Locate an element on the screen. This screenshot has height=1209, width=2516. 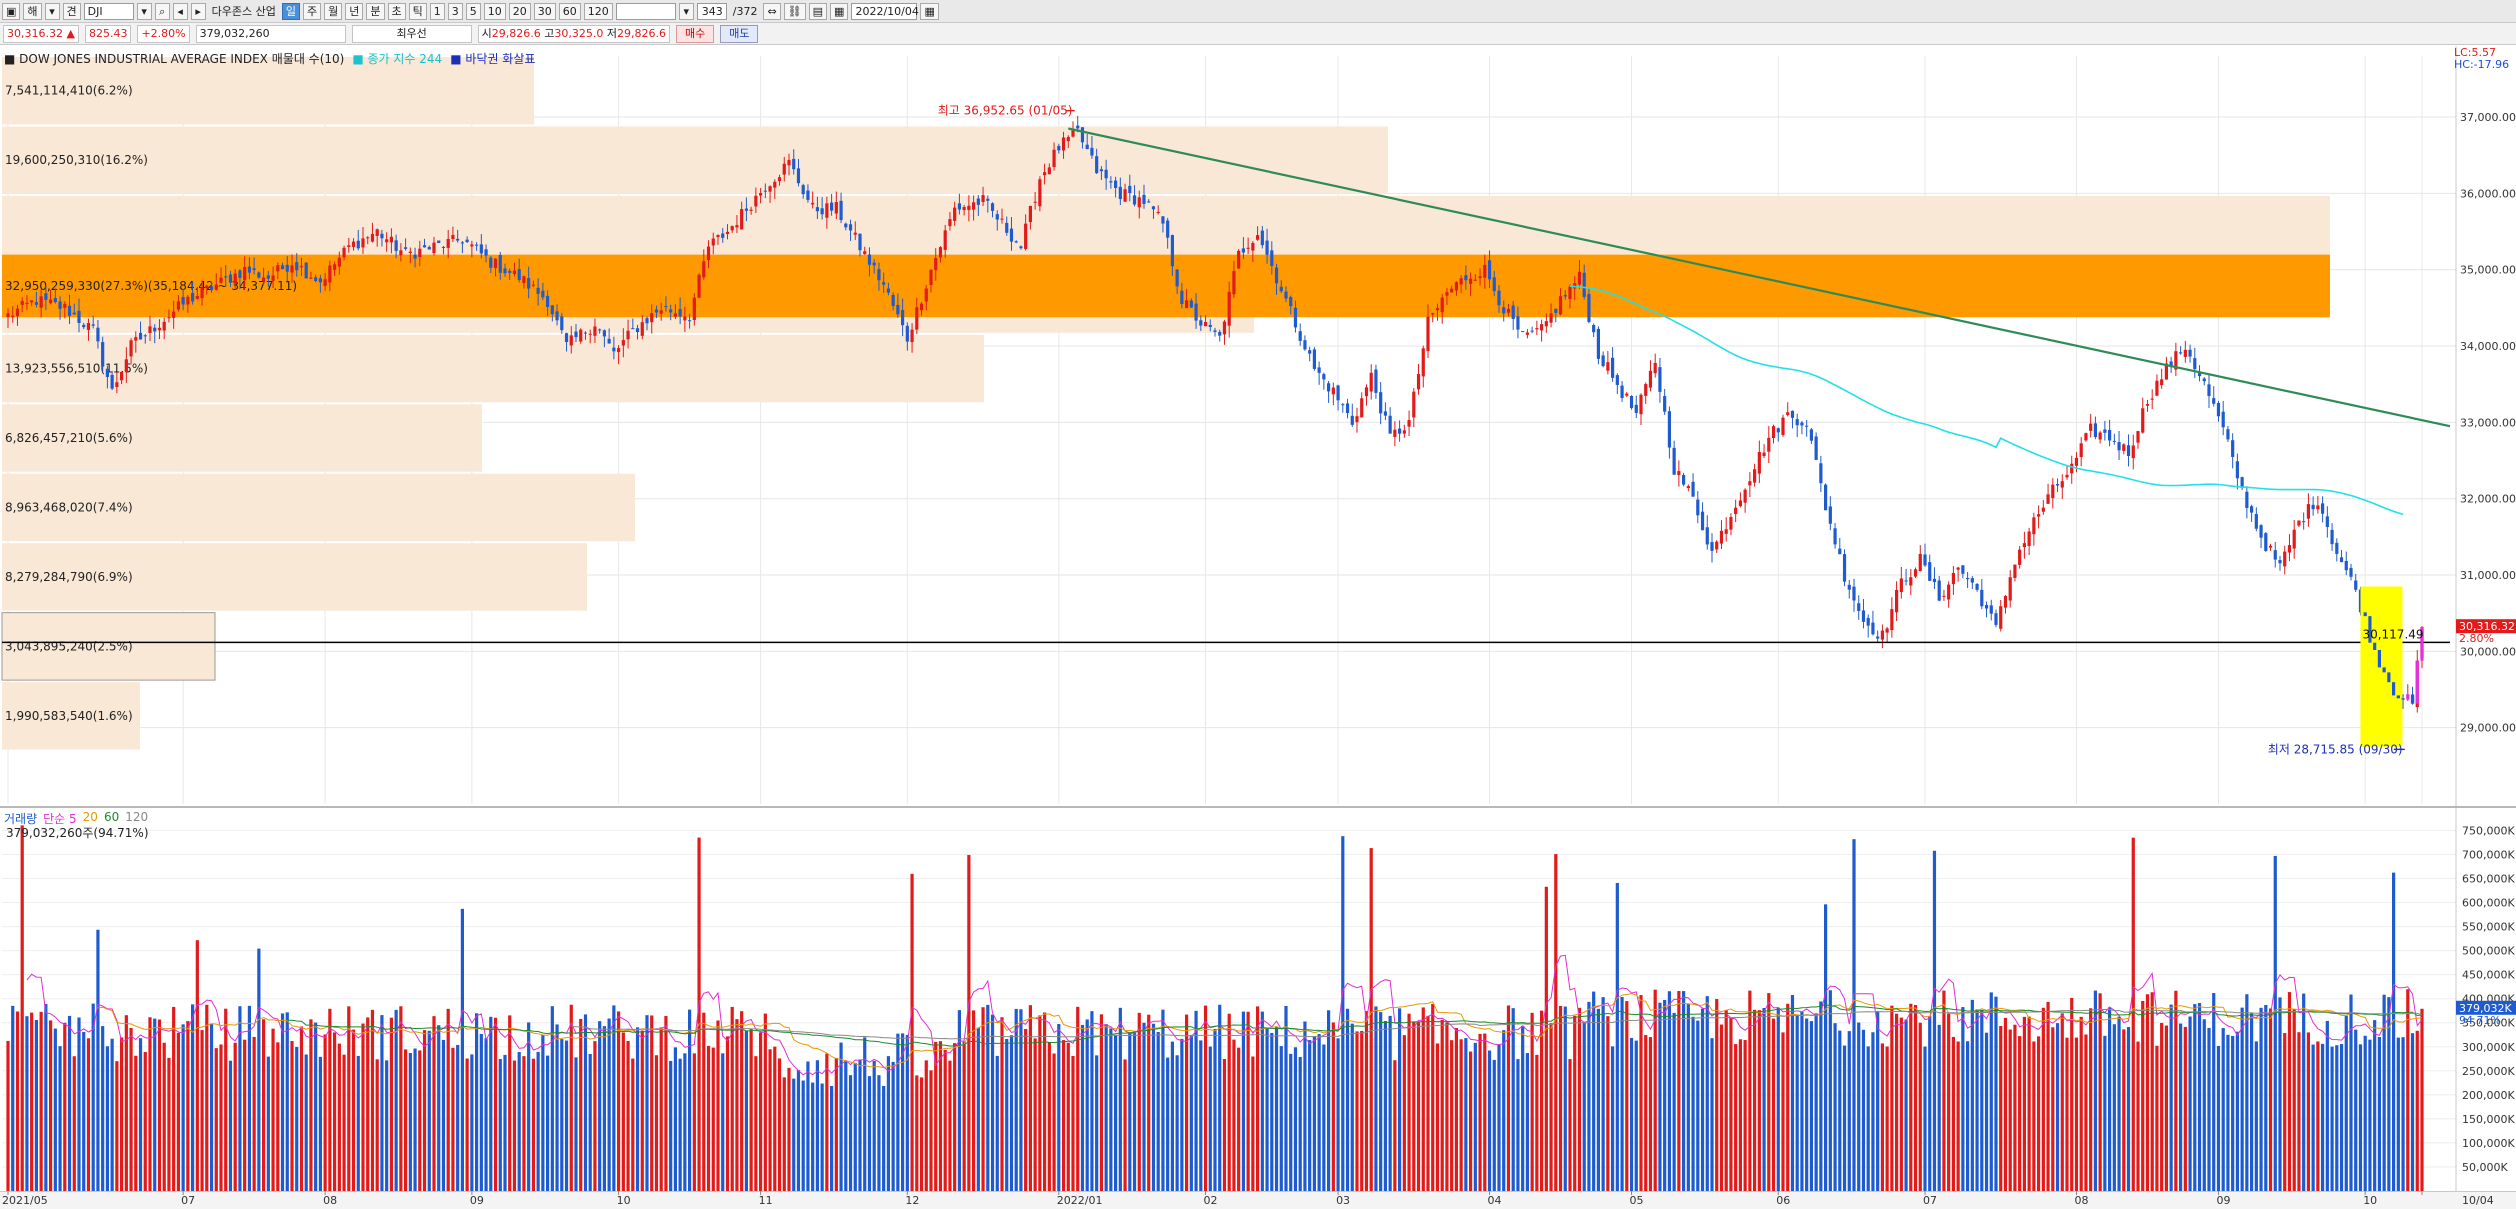
setting-icon: ▦ is located at coordinates (839, 11).